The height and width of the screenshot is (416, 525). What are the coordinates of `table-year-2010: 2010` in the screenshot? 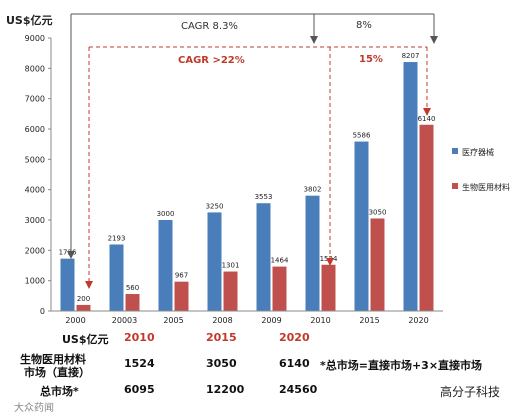 It's located at (139, 337).